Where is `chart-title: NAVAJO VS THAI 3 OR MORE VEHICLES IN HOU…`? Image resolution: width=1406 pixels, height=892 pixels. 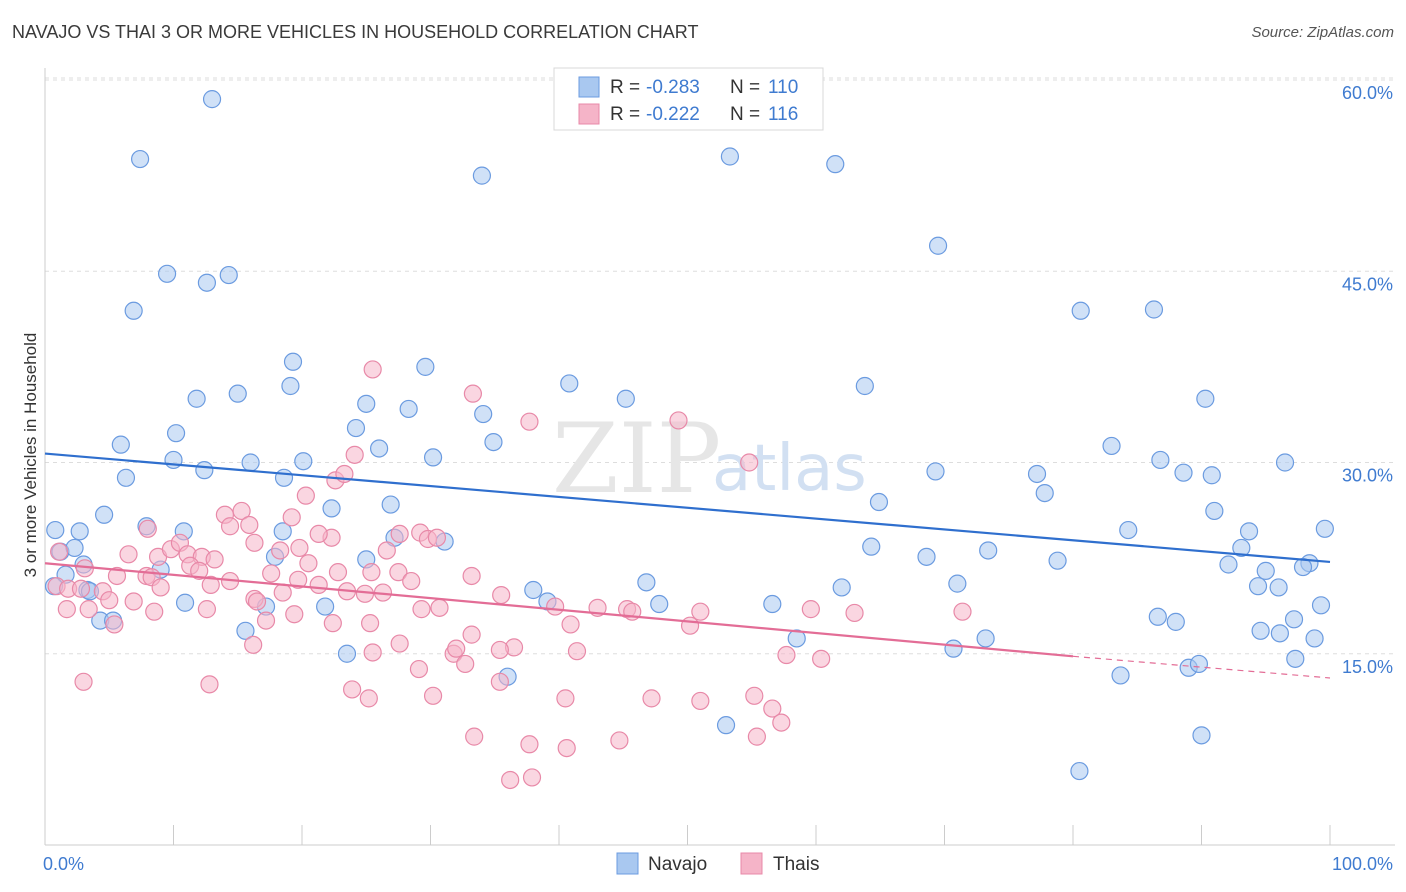
chart-title: NAVAJO VS THAI 3 OR MORE VEHICLES IN HOU… is located at coordinates (355, 32).